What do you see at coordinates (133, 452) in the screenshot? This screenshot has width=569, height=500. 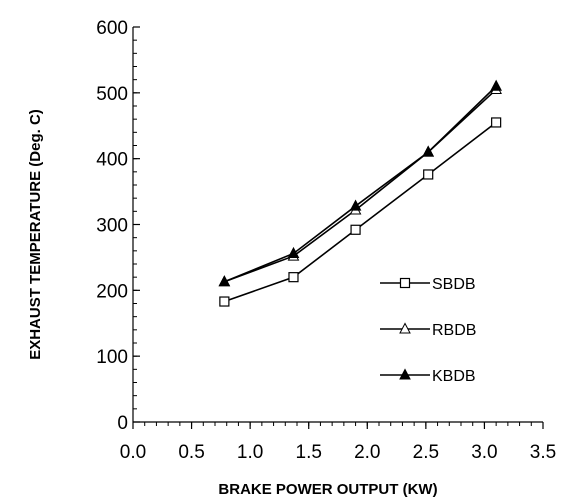 I see `x-tick-label: 0.0` at bounding box center [133, 452].